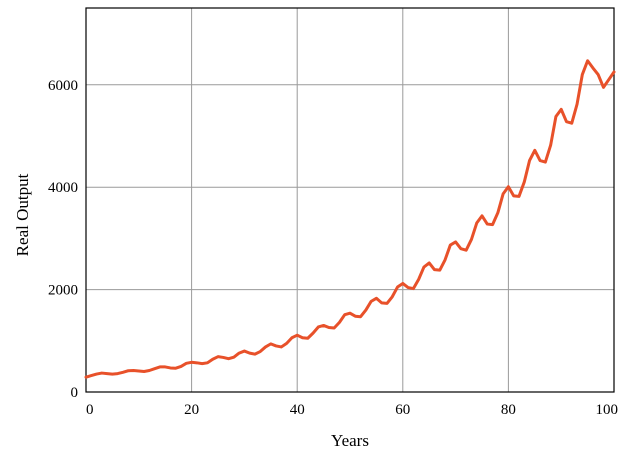  Describe the element at coordinates (63, 86) in the screenshot. I see `y-tick-label: 6000` at that location.